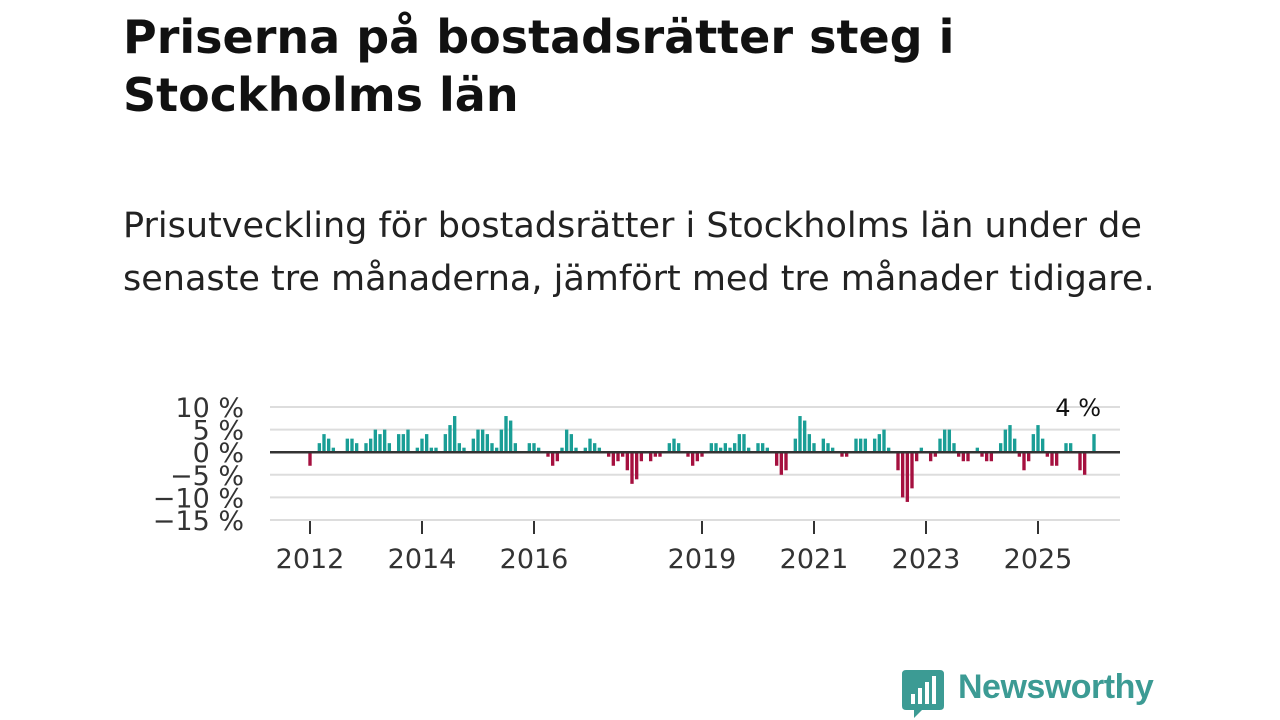 Image resolution: width=1280 pixels, height=720 pixels. What do you see at coordinates (1038, 559) in the screenshot?
I see `x-tick-label: 2025` at bounding box center [1038, 559].